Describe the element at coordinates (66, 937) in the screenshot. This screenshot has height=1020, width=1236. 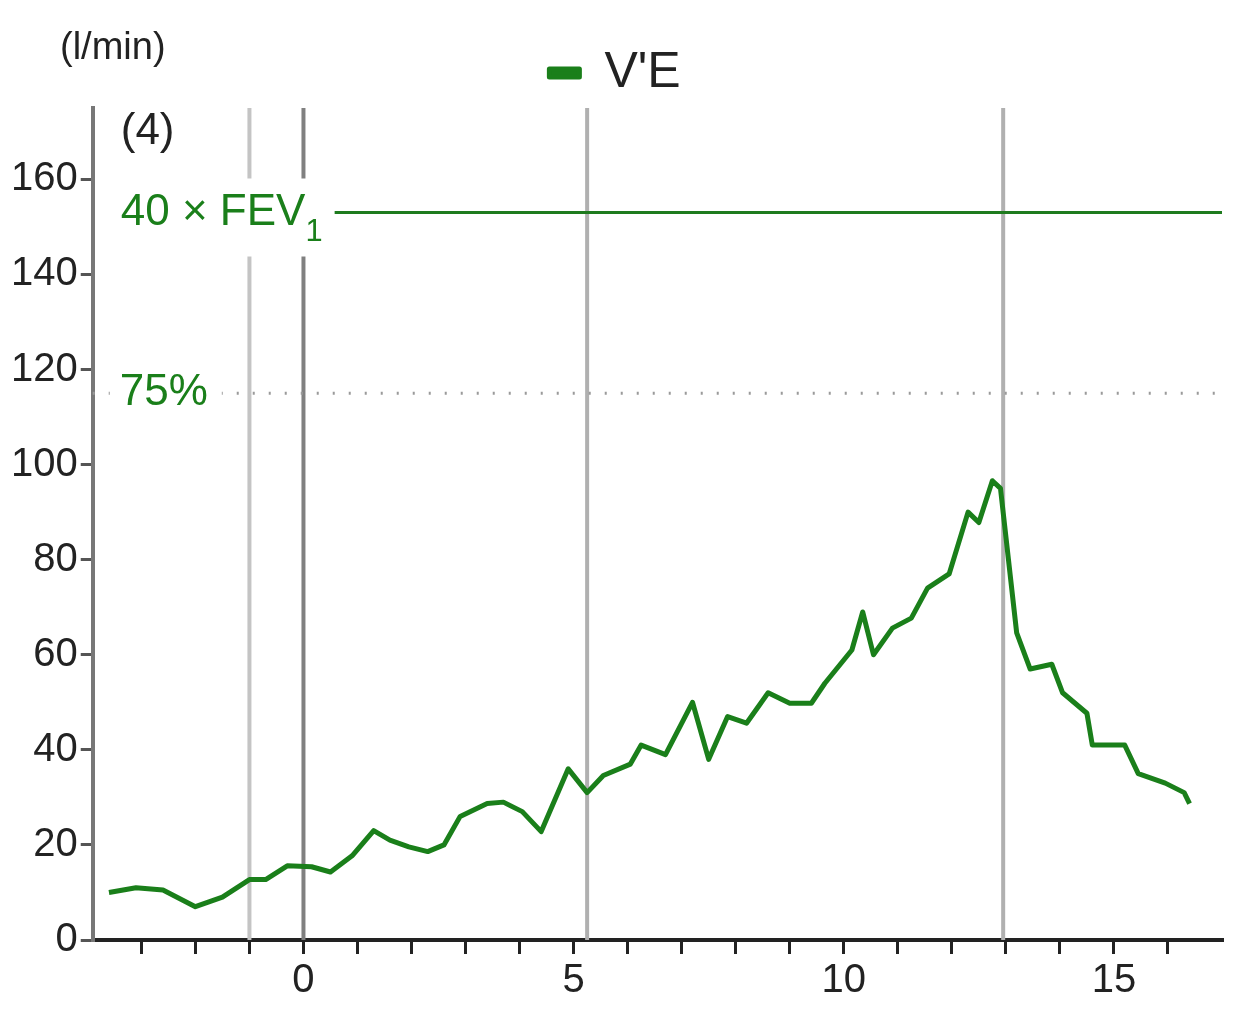
I see `y-tick-label: 0` at that location.